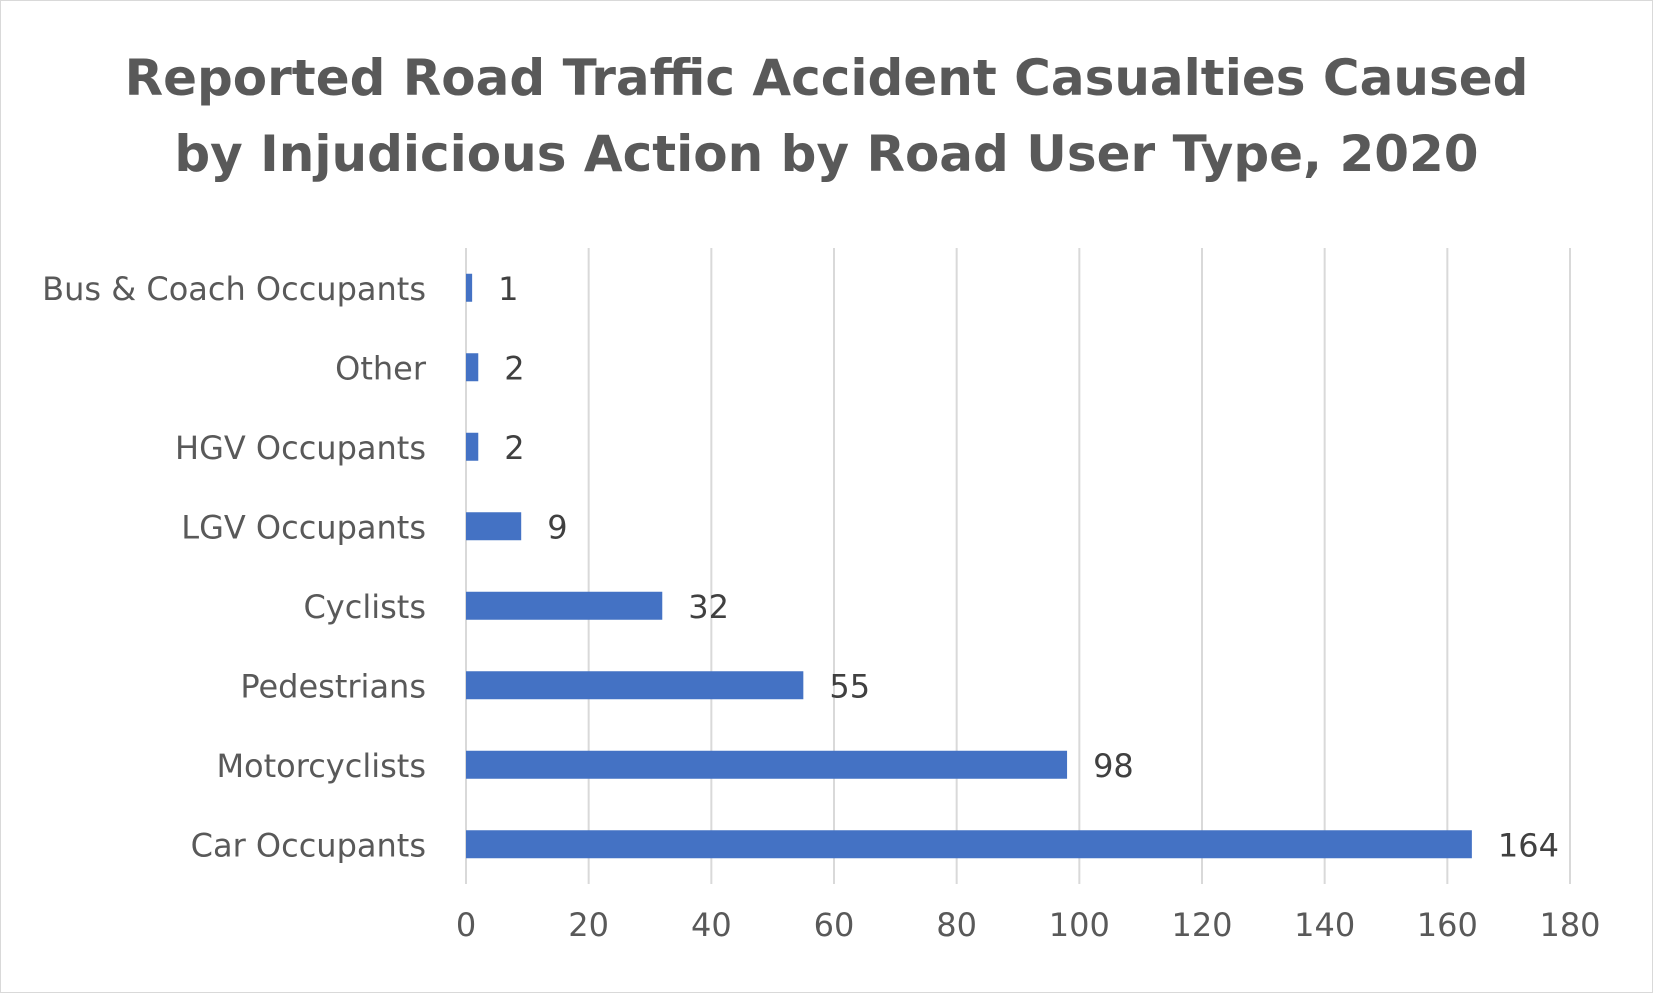 The image size is (1653, 993). I want to click on category-label-2: Pedestrians, so click(333, 686).